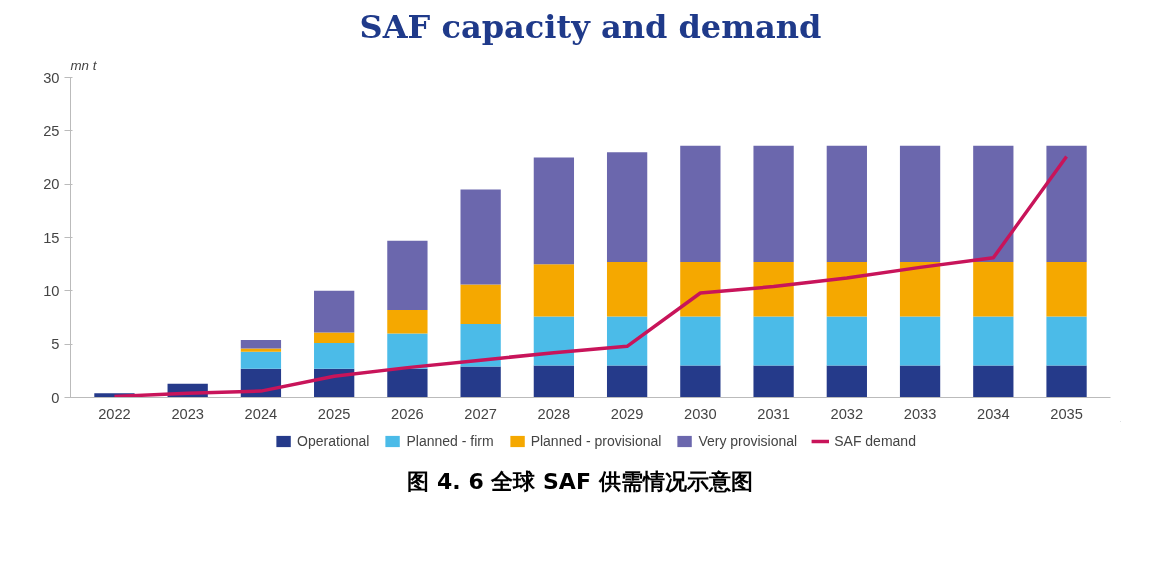 The height and width of the screenshot is (586, 1173). Describe the element at coordinates (333, 441) in the screenshot. I see `legend-label: Operational` at that location.